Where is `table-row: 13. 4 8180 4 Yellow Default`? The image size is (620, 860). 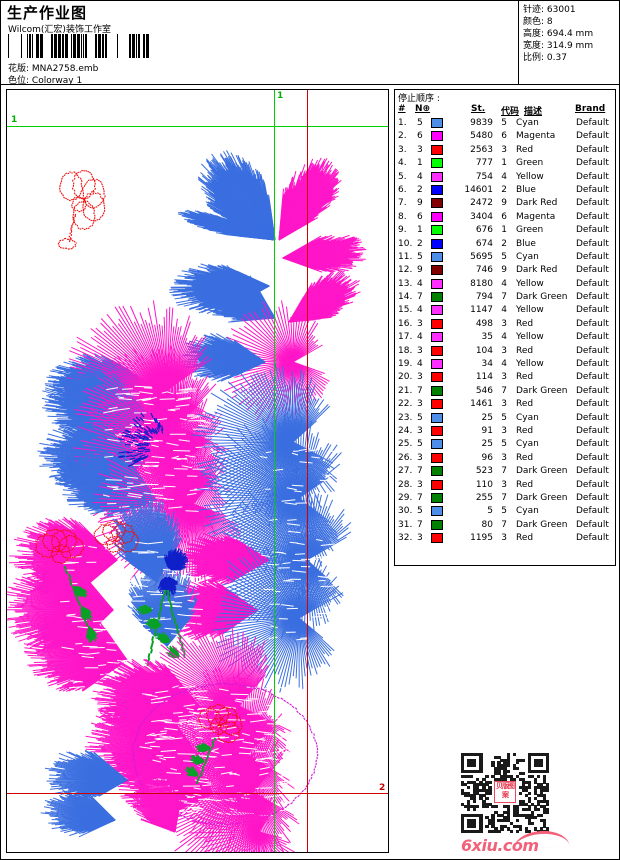
table-row: 13. 4 8180 4 Yellow Default is located at coordinates (505, 284).